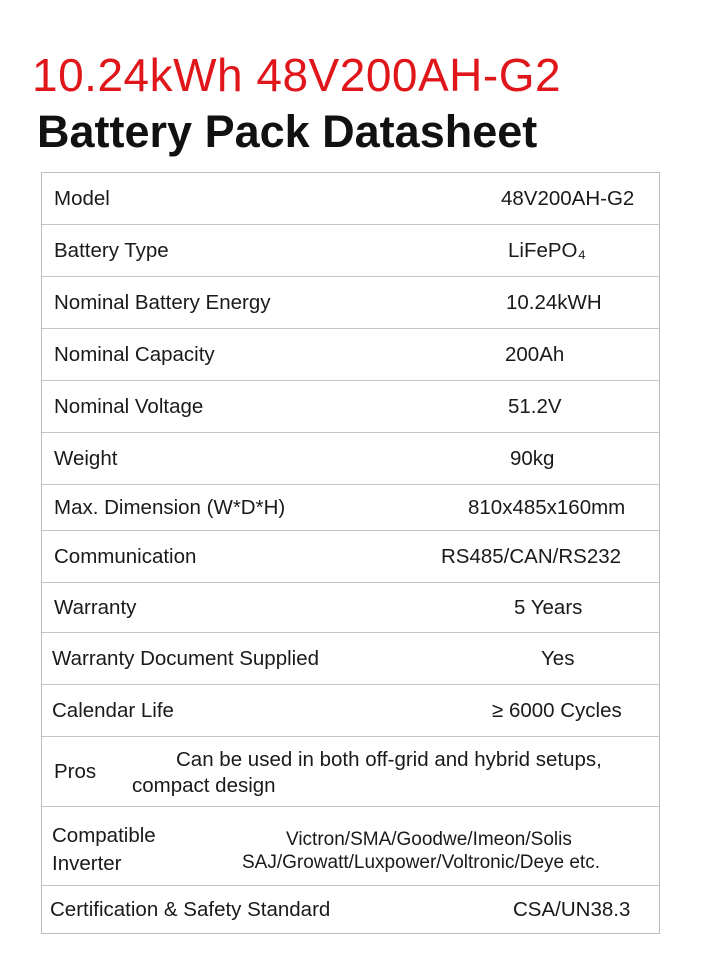 The height and width of the screenshot is (960, 702). What do you see at coordinates (547, 250) in the screenshot?
I see `row-value: LiFePO₄` at bounding box center [547, 250].